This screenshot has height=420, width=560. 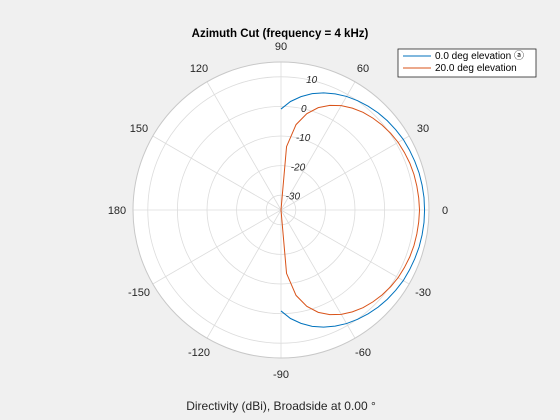 What do you see at coordinates (423, 293) in the screenshot?
I see `angle-tick-label: -30` at bounding box center [423, 293].